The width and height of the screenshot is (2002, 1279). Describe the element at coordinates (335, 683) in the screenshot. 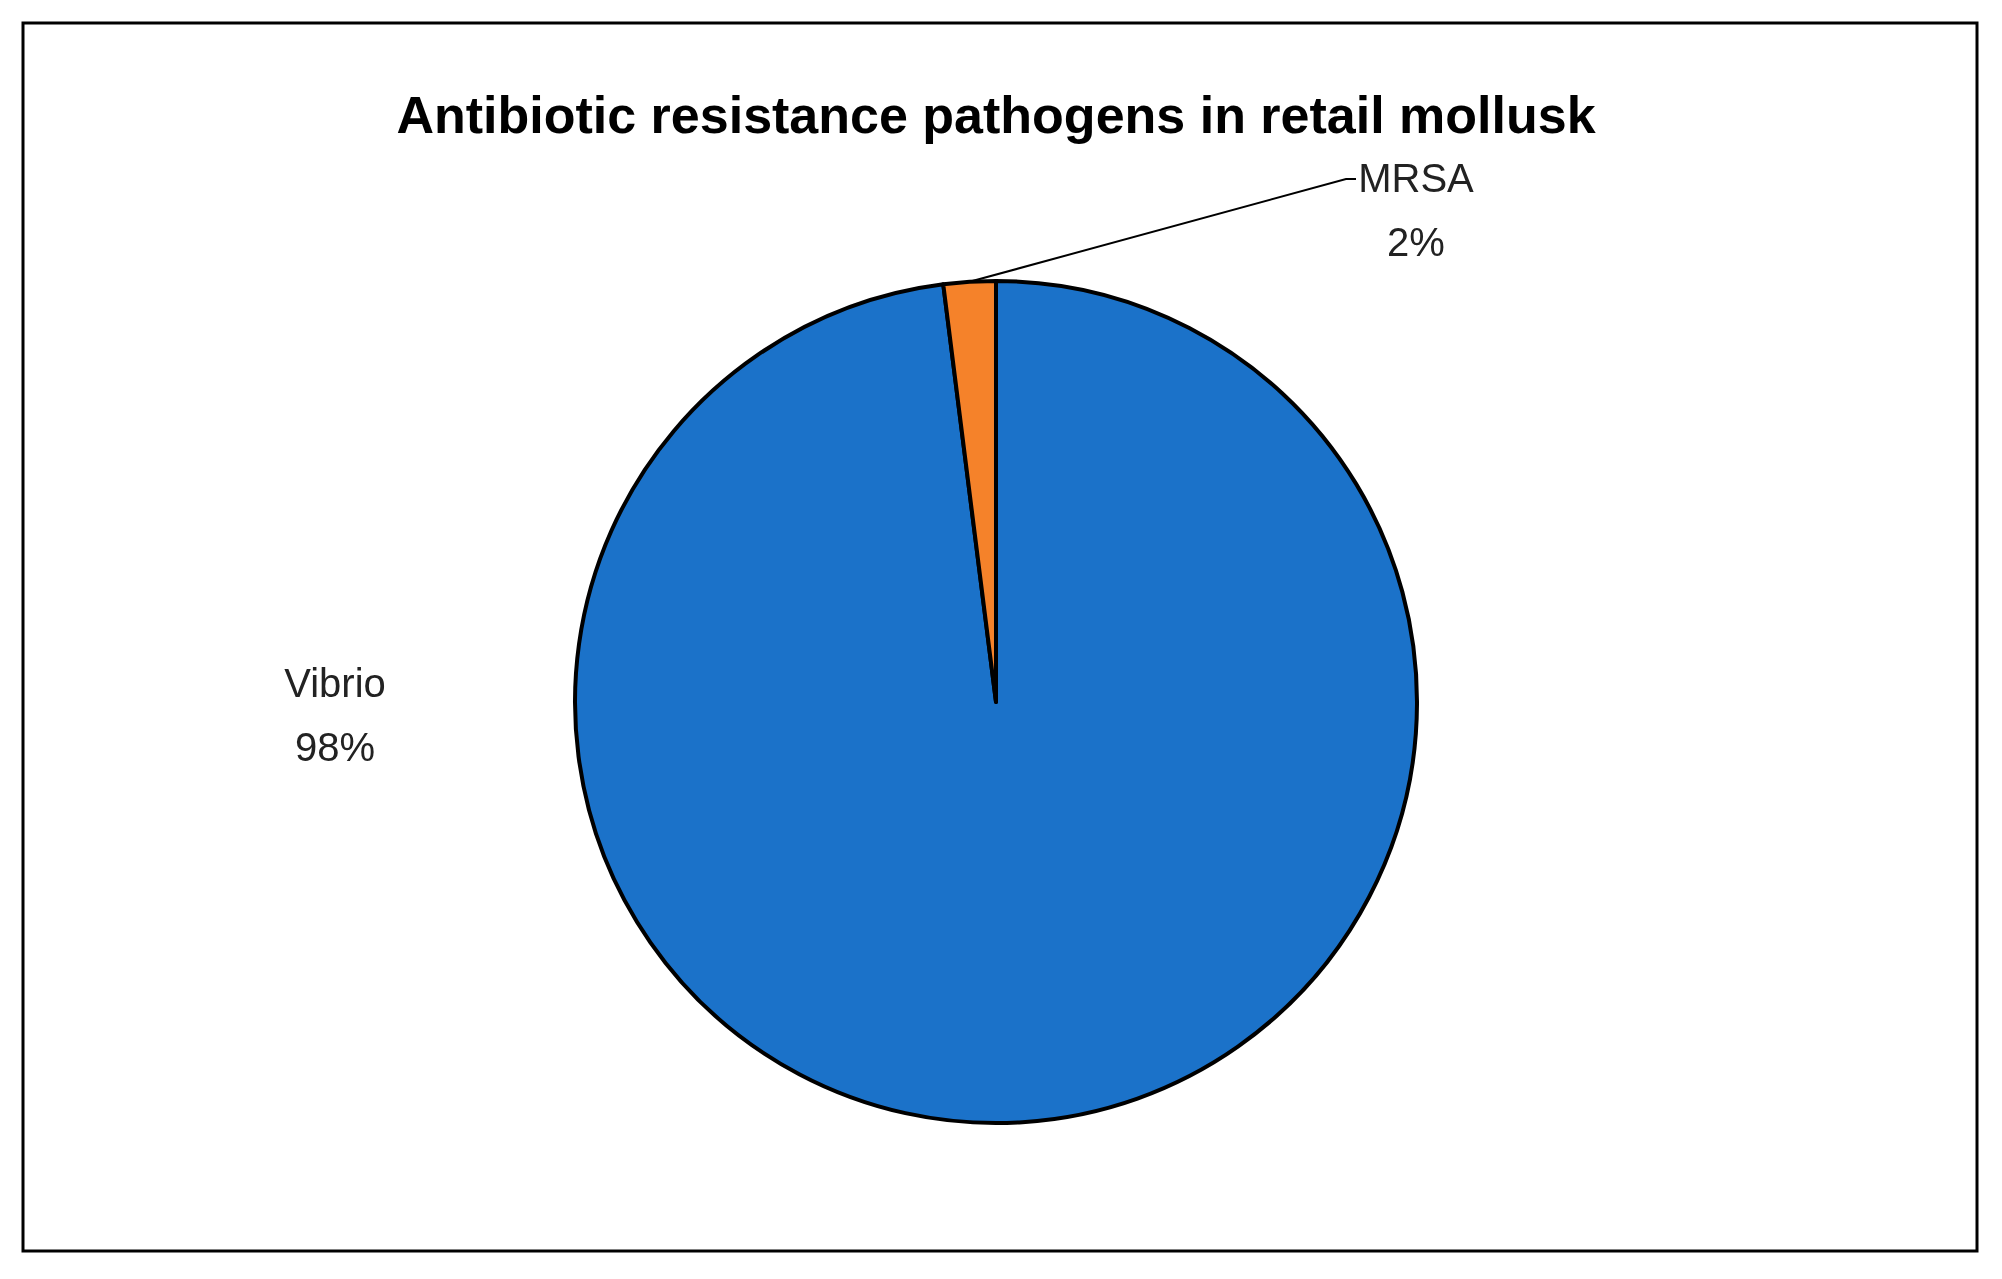

I see `slice-label: Vibrio` at that location.